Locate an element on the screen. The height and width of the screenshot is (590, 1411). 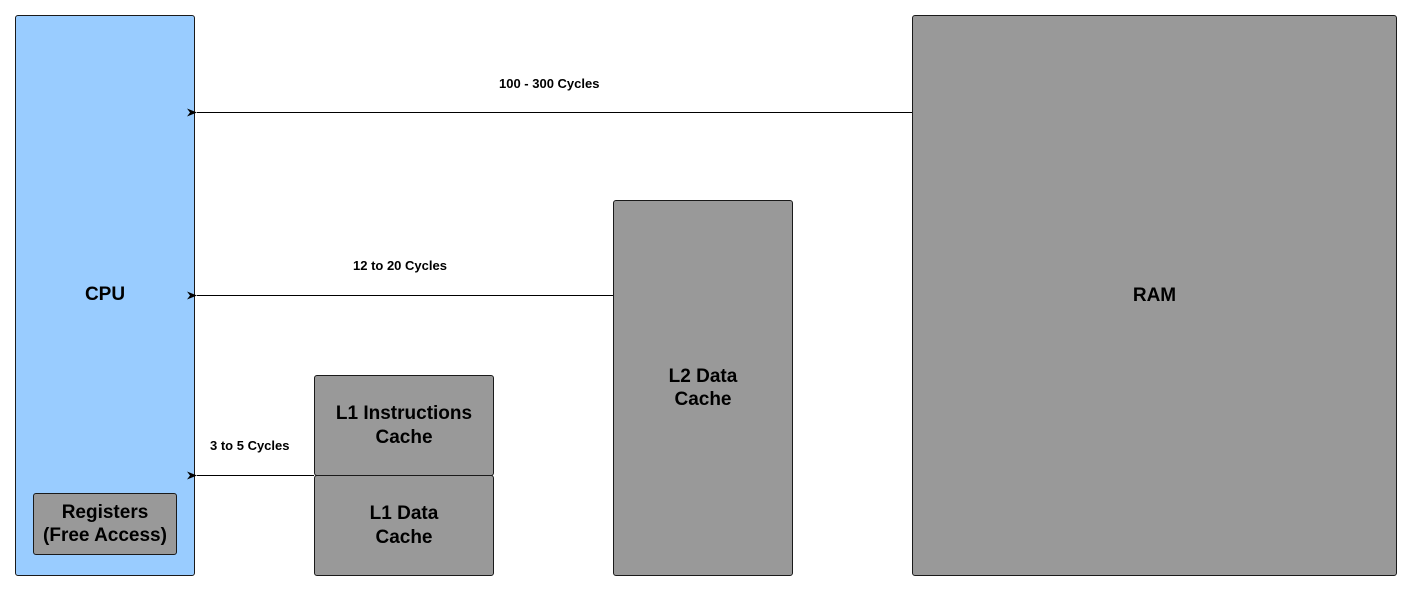
cpu-label: CPU is located at coordinates (105, 294).